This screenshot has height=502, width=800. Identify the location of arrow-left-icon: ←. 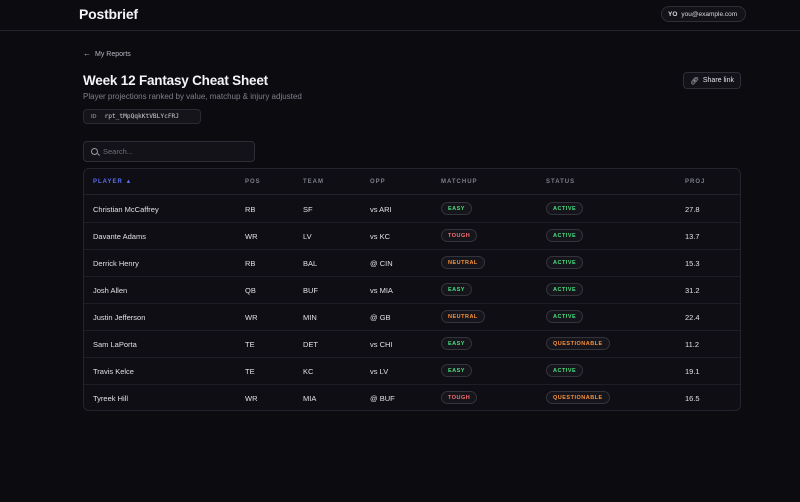
(87, 53).